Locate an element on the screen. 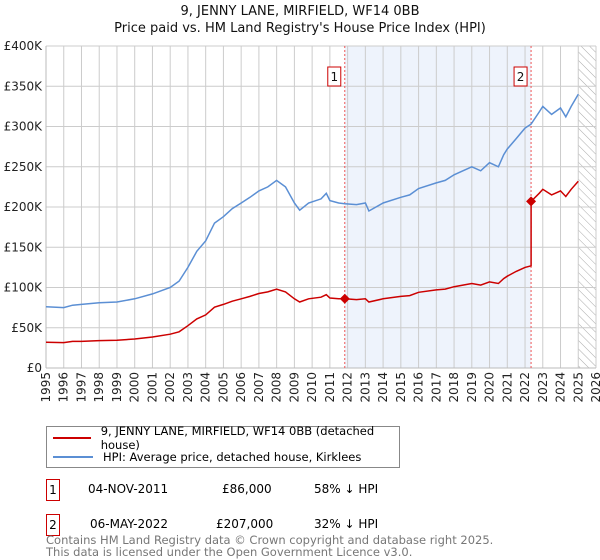  x-tick-label: 2018 is located at coordinates (454, 387).